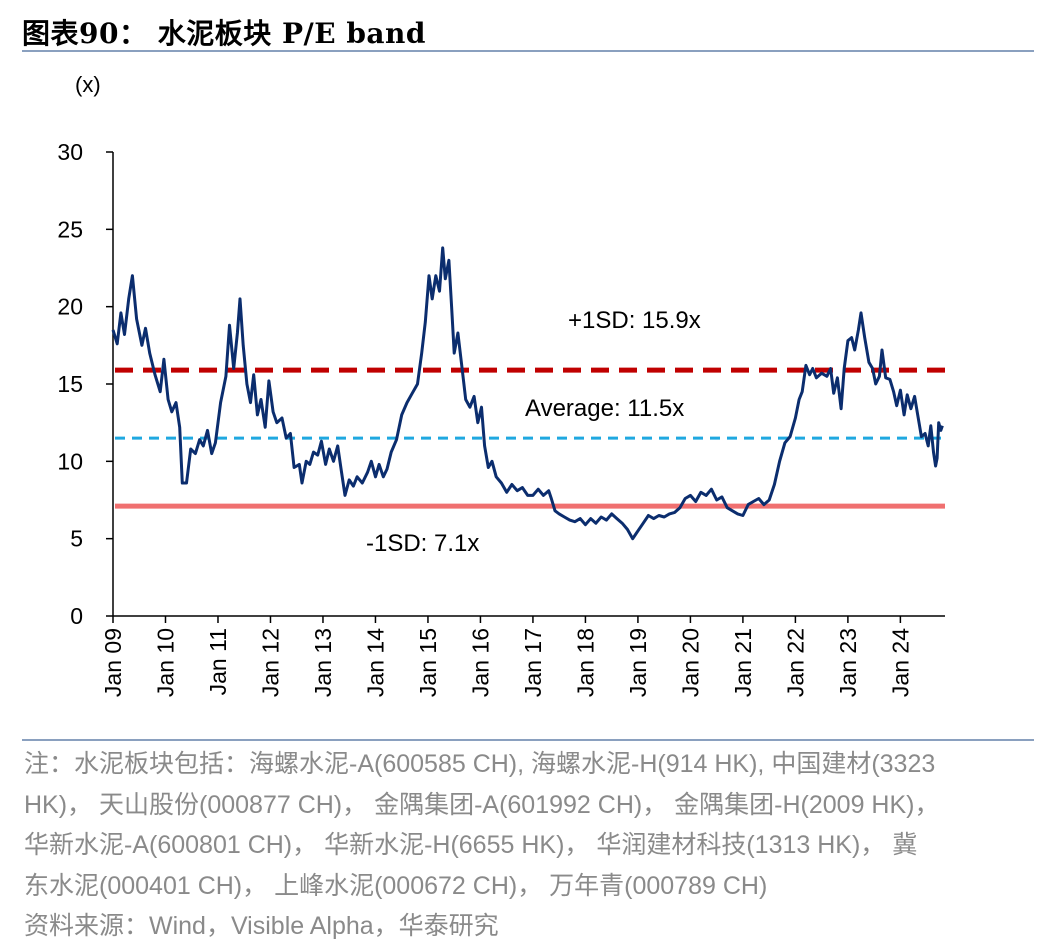  What do you see at coordinates (261, 926) in the screenshot?
I see `source-line: 资料来源：Wind，Visible Alpha，华泰研究` at bounding box center [261, 926].